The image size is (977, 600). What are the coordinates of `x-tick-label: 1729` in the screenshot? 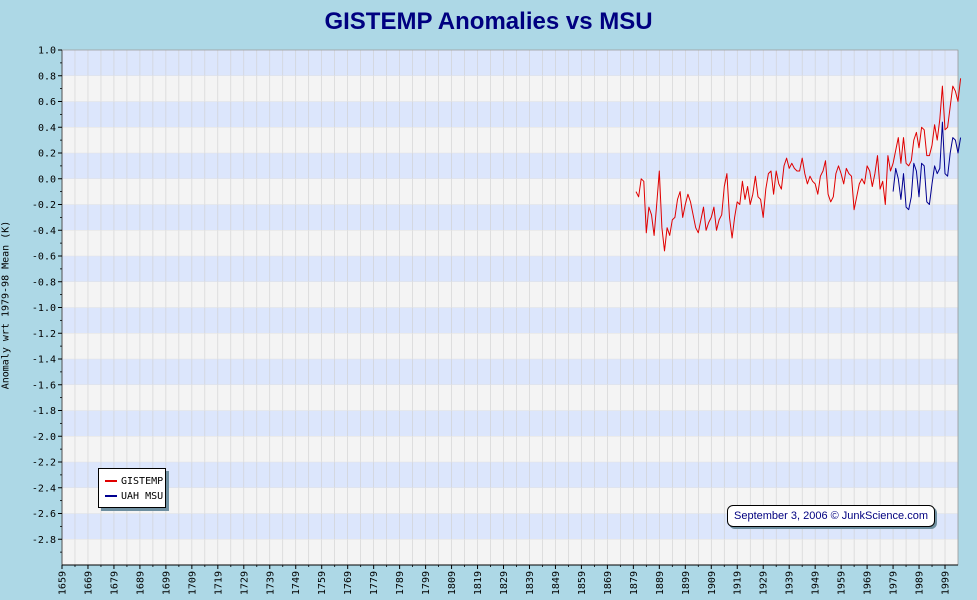 It's located at (244, 583).